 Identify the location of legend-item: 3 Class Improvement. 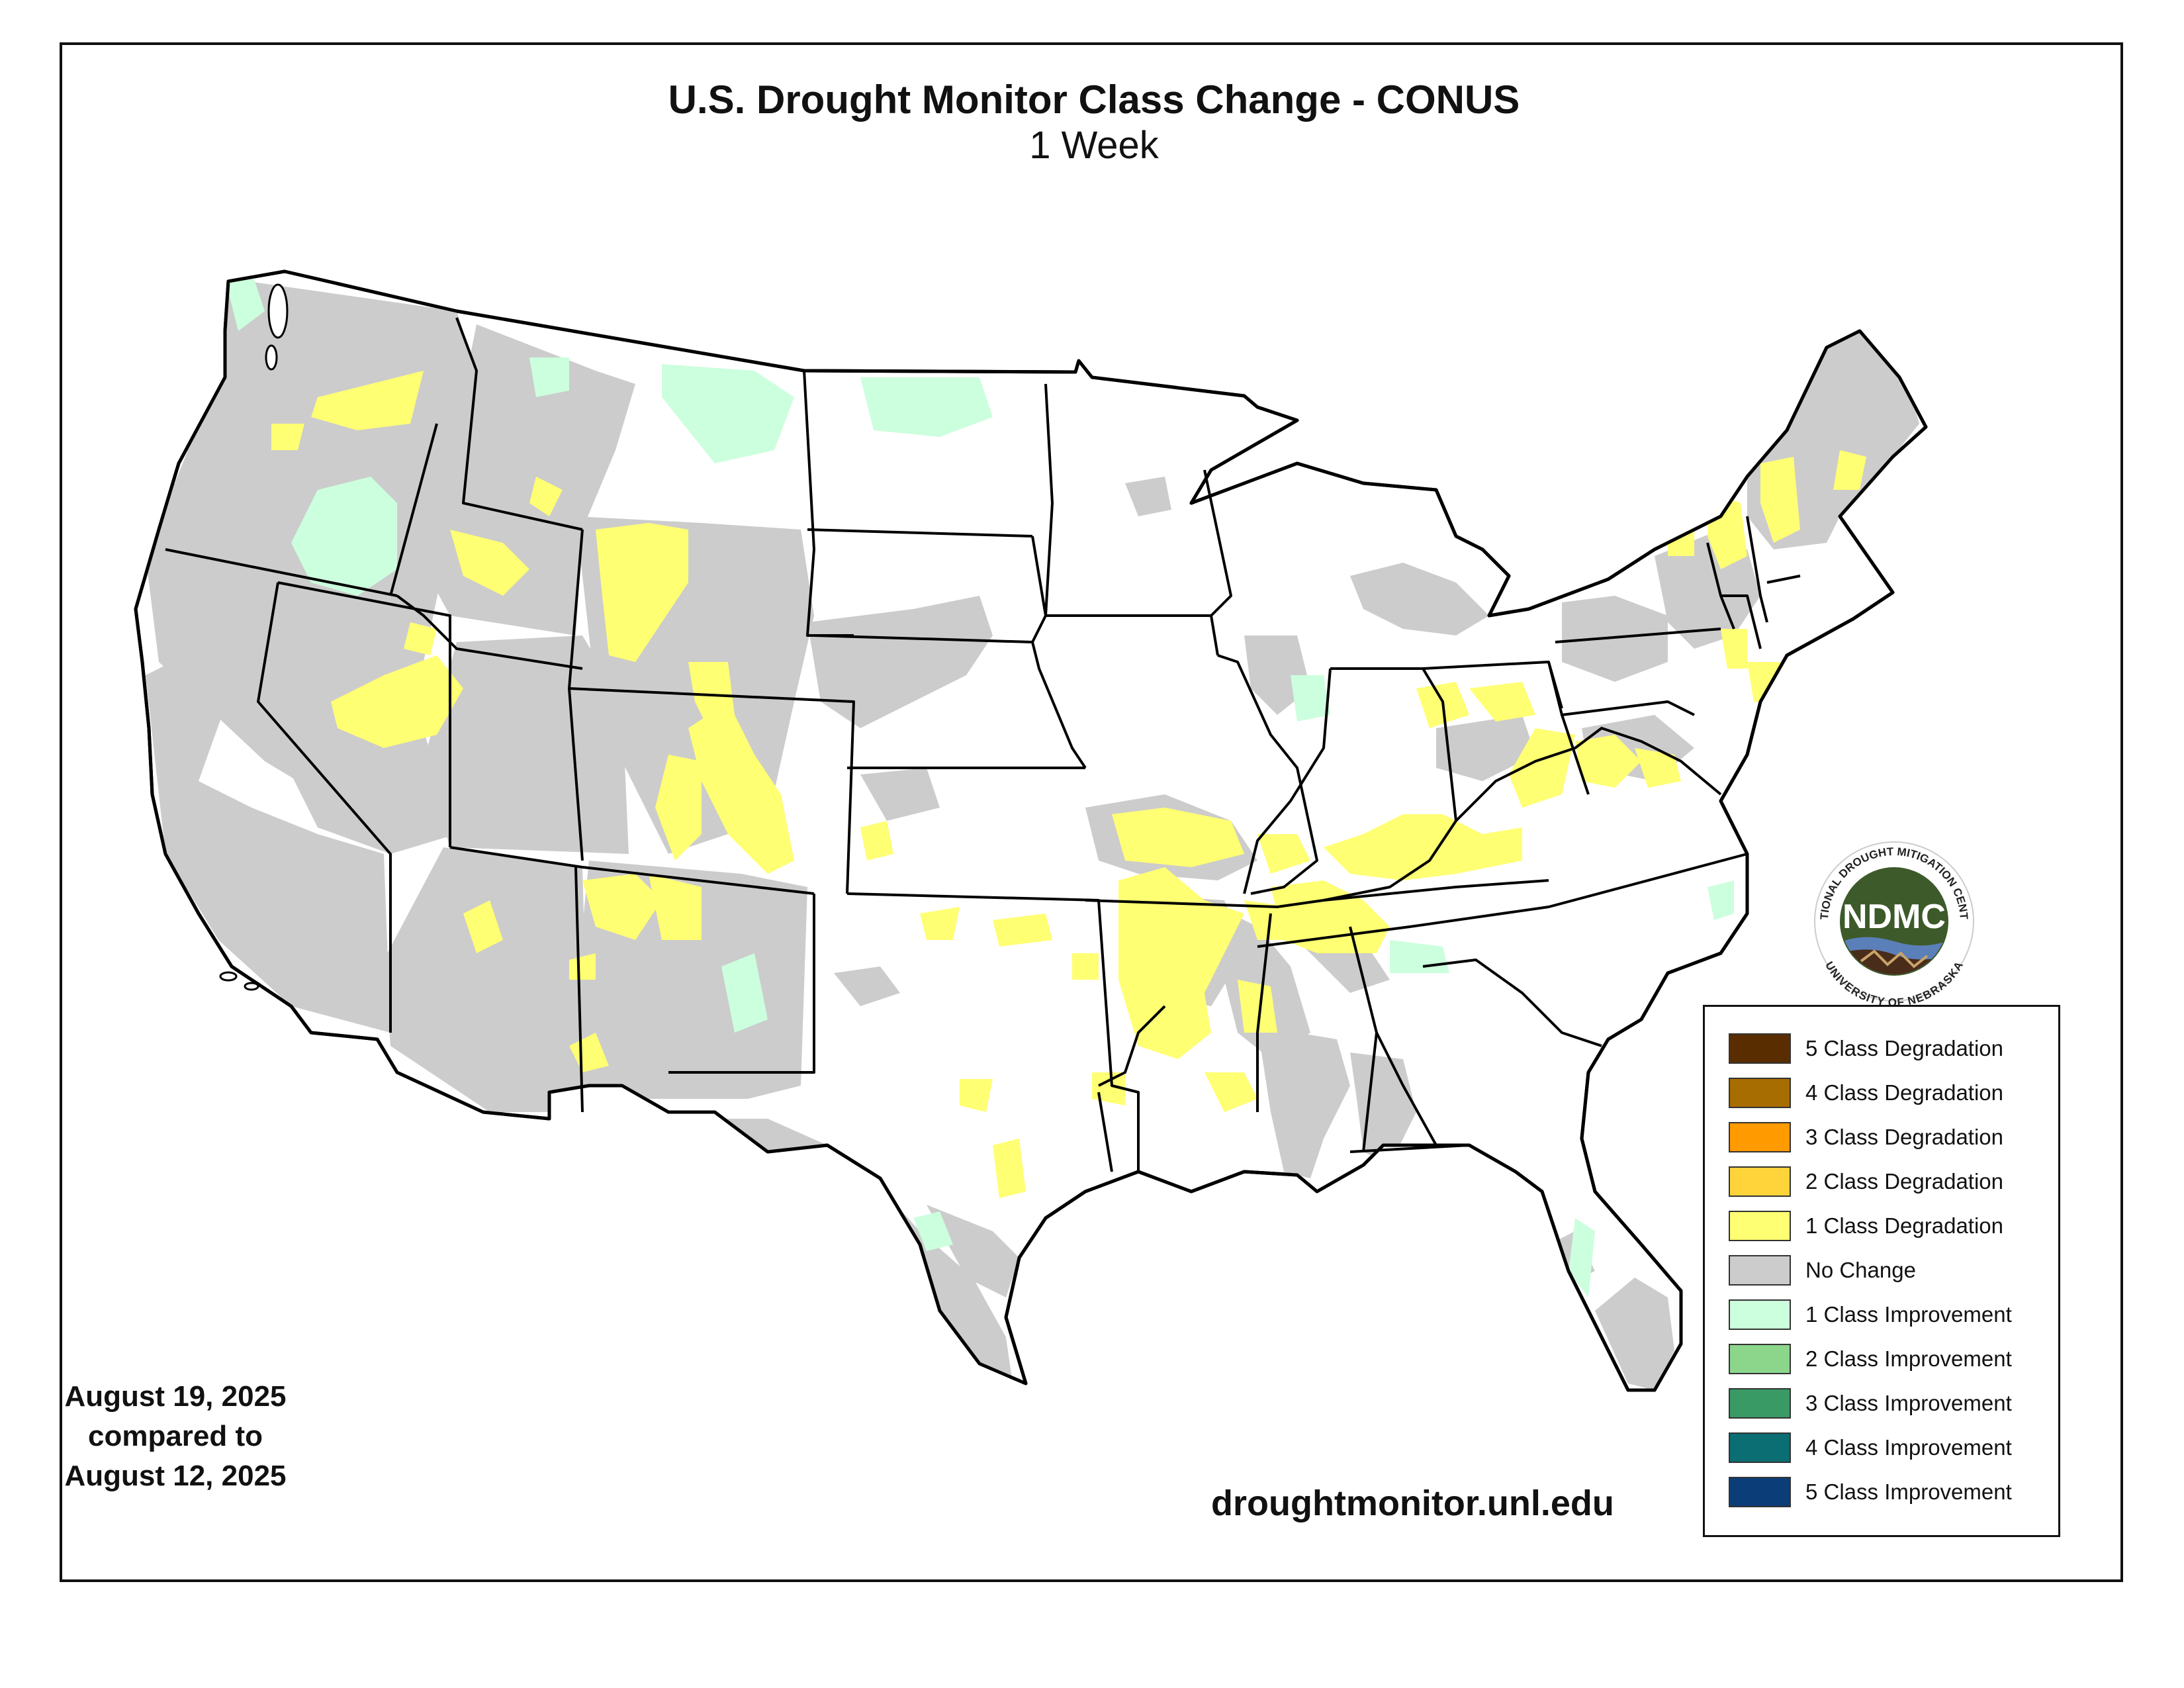
(1894, 1404).